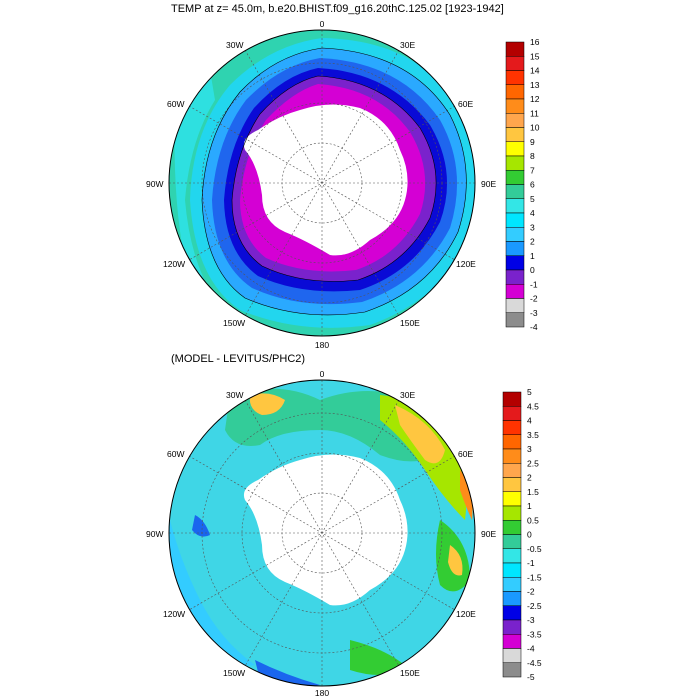 This screenshot has width=700, height=700. What do you see at coordinates (174, 264) in the screenshot?
I see `top-lon-label-120w: 120W` at bounding box center [174, 264].